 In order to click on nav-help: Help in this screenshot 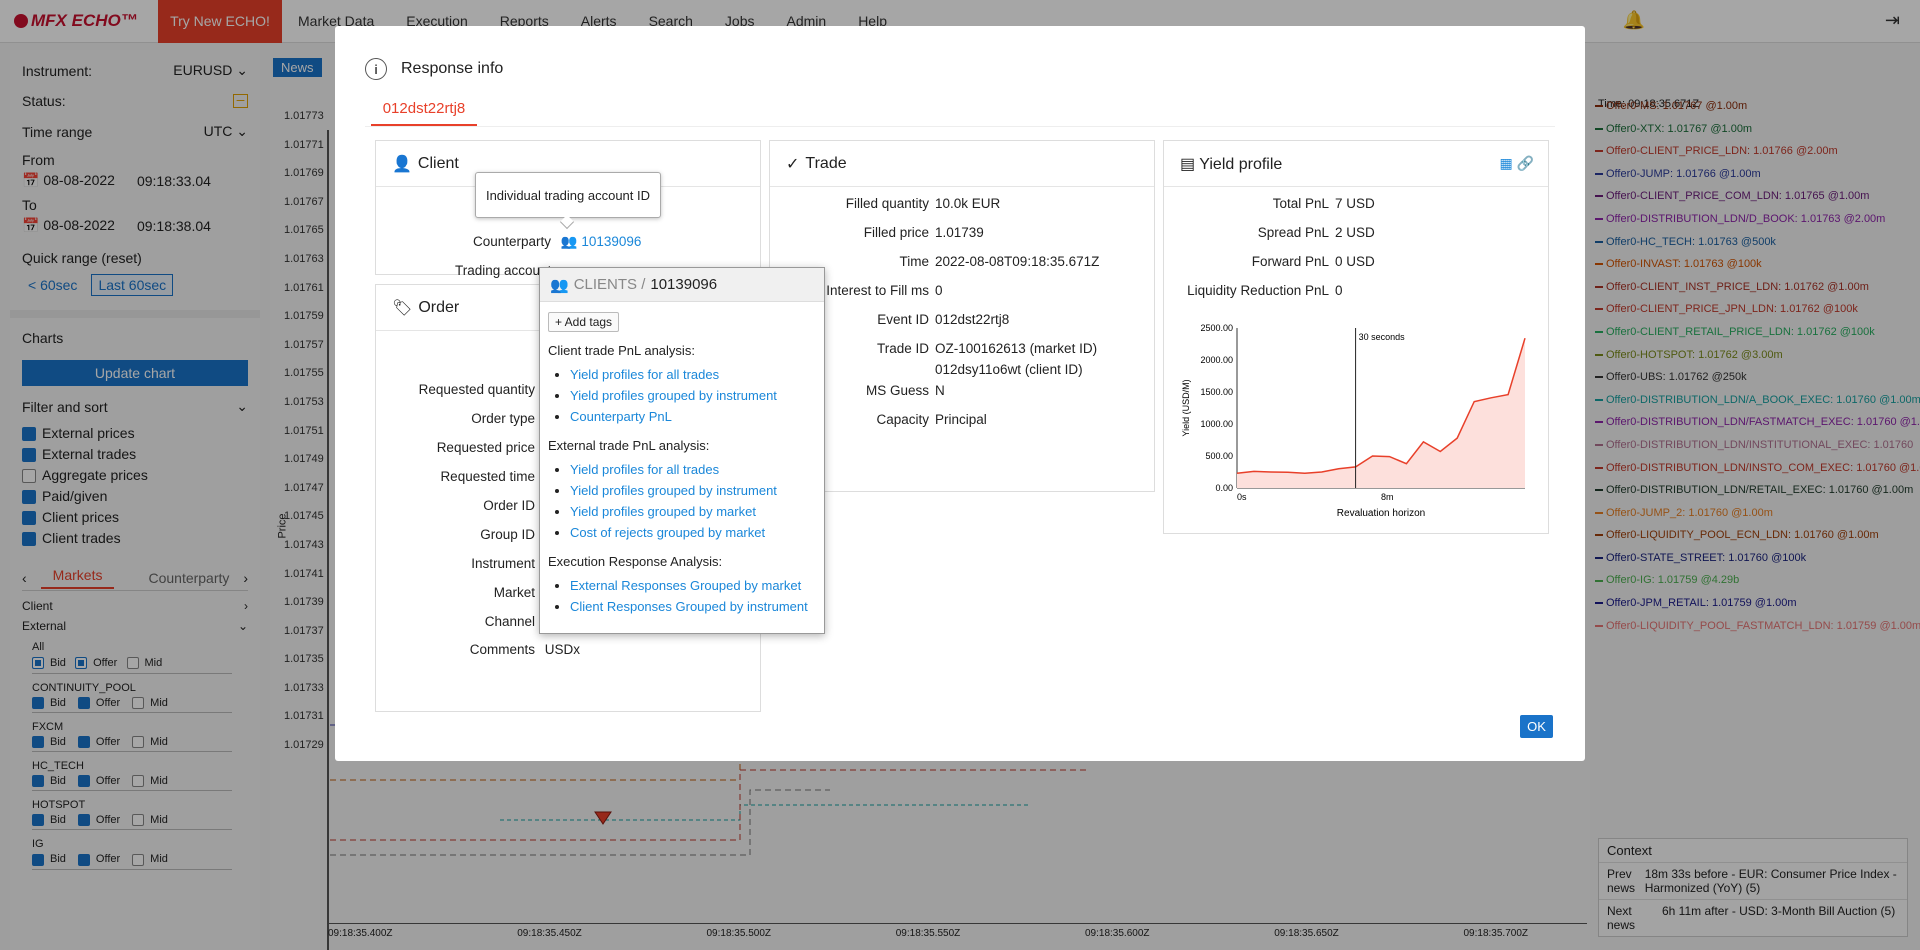, I will do `click(872, 21)`.